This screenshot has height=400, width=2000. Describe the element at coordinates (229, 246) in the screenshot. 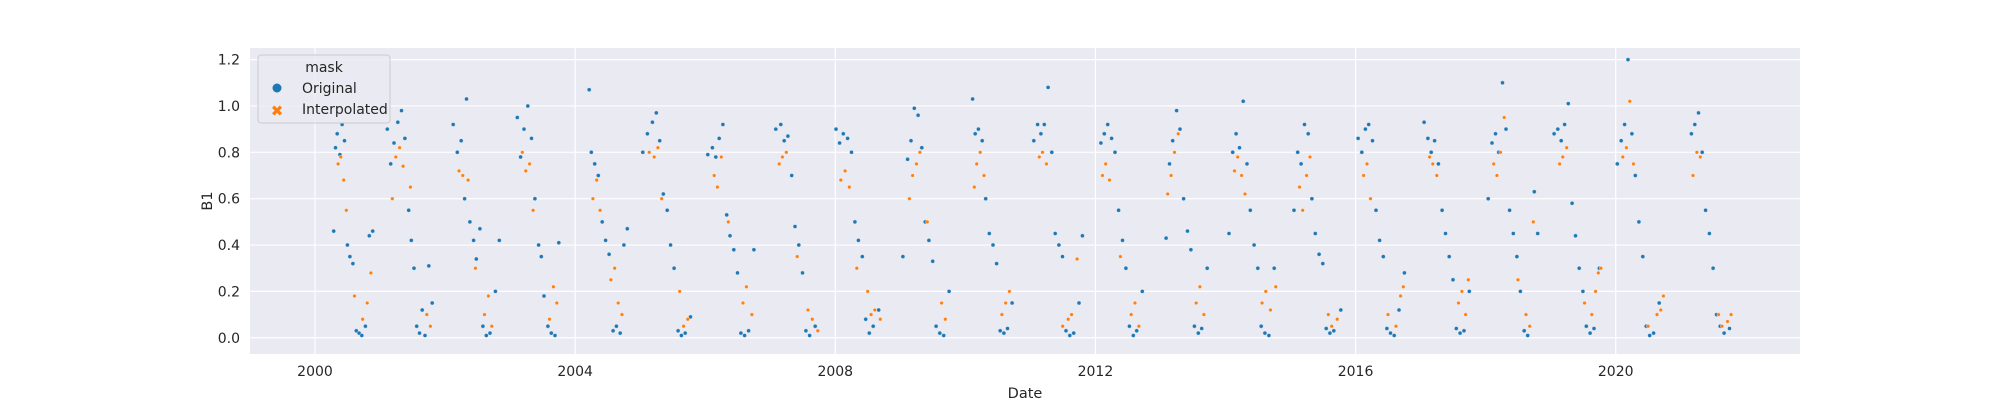

I see `y-tick-label: 0.4` at that location.